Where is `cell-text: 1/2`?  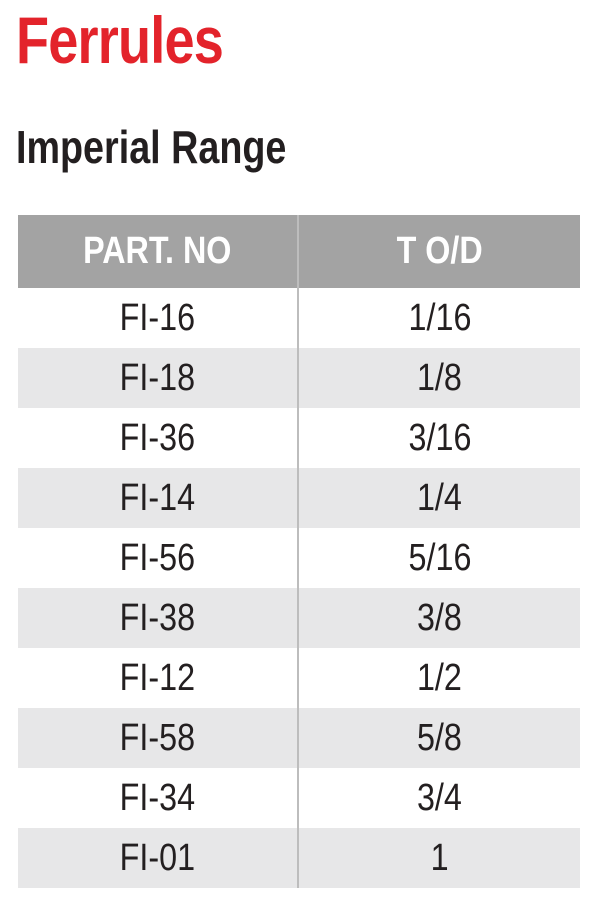
cell-text: 1/2 is located at coordinates (439, 677).